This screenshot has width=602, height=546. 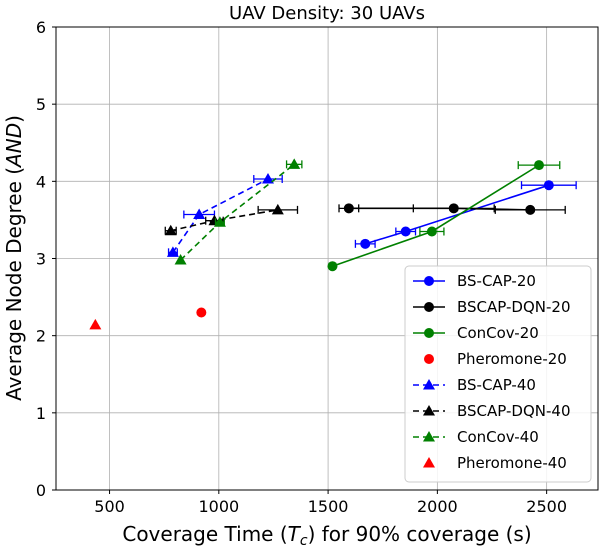 What do you see at coordinates (514, 307) in the screenshot?
I see `legend-label: BSCAP-DQN-20` at bounding box center [514, 307].